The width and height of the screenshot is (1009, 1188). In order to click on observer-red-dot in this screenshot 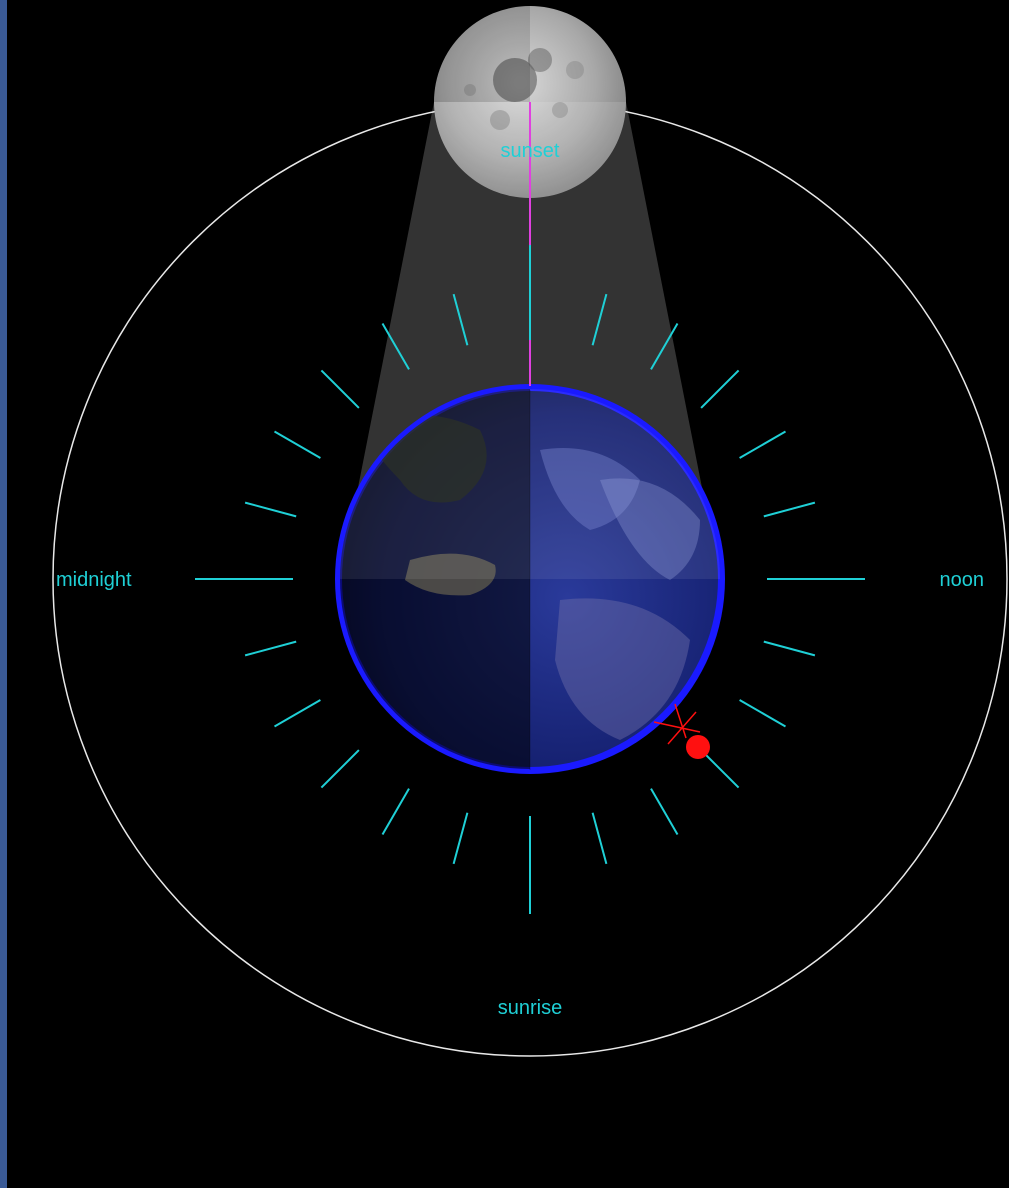, I will do `click(698, 747)`.